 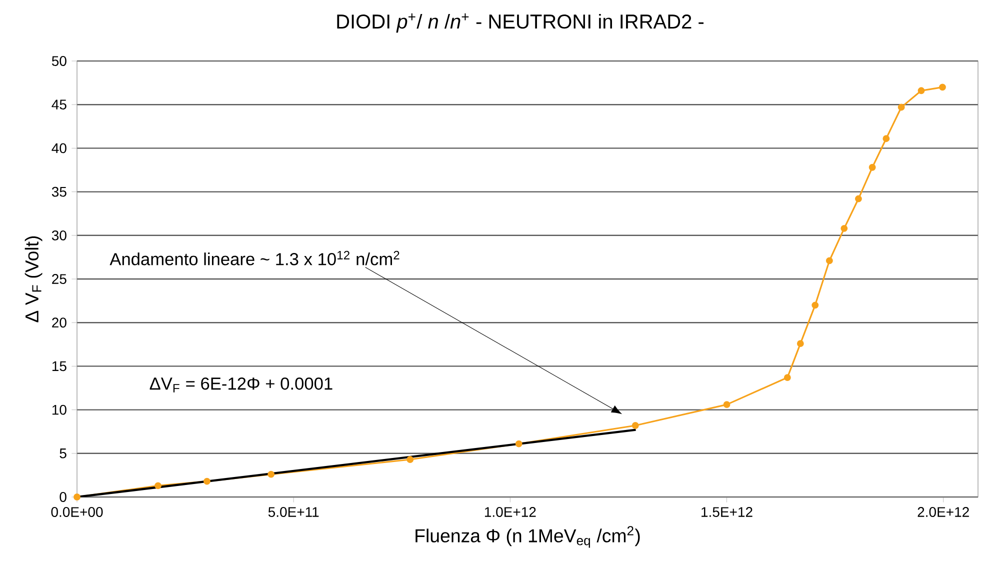 What do you see at coordinates (241, 384) in the screenshot?
I see `annotation: ΔV$_{F}$ = 6E-12Φ + 0.0001` at bounding box center [241, 384].